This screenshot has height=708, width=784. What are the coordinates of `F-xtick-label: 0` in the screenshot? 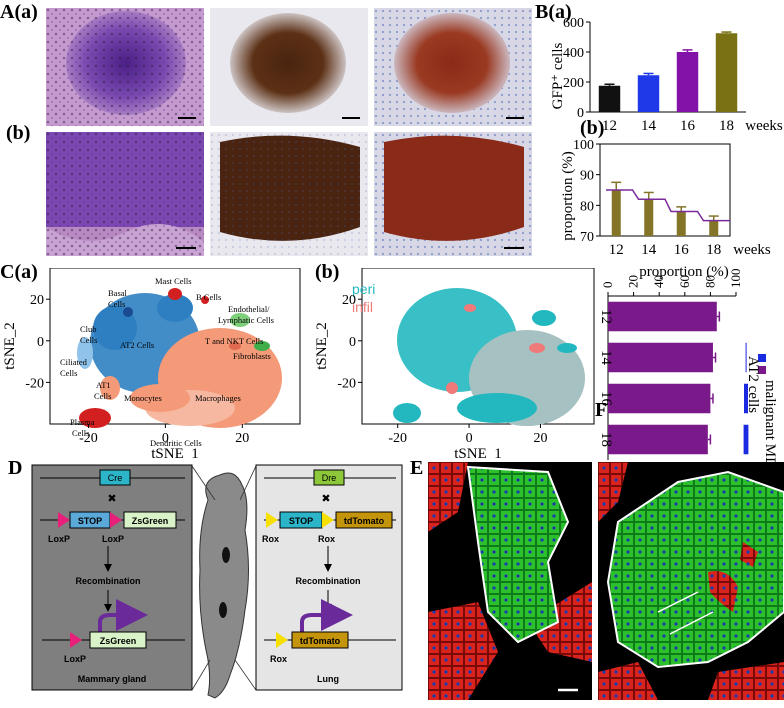 It's located at (607, 285).